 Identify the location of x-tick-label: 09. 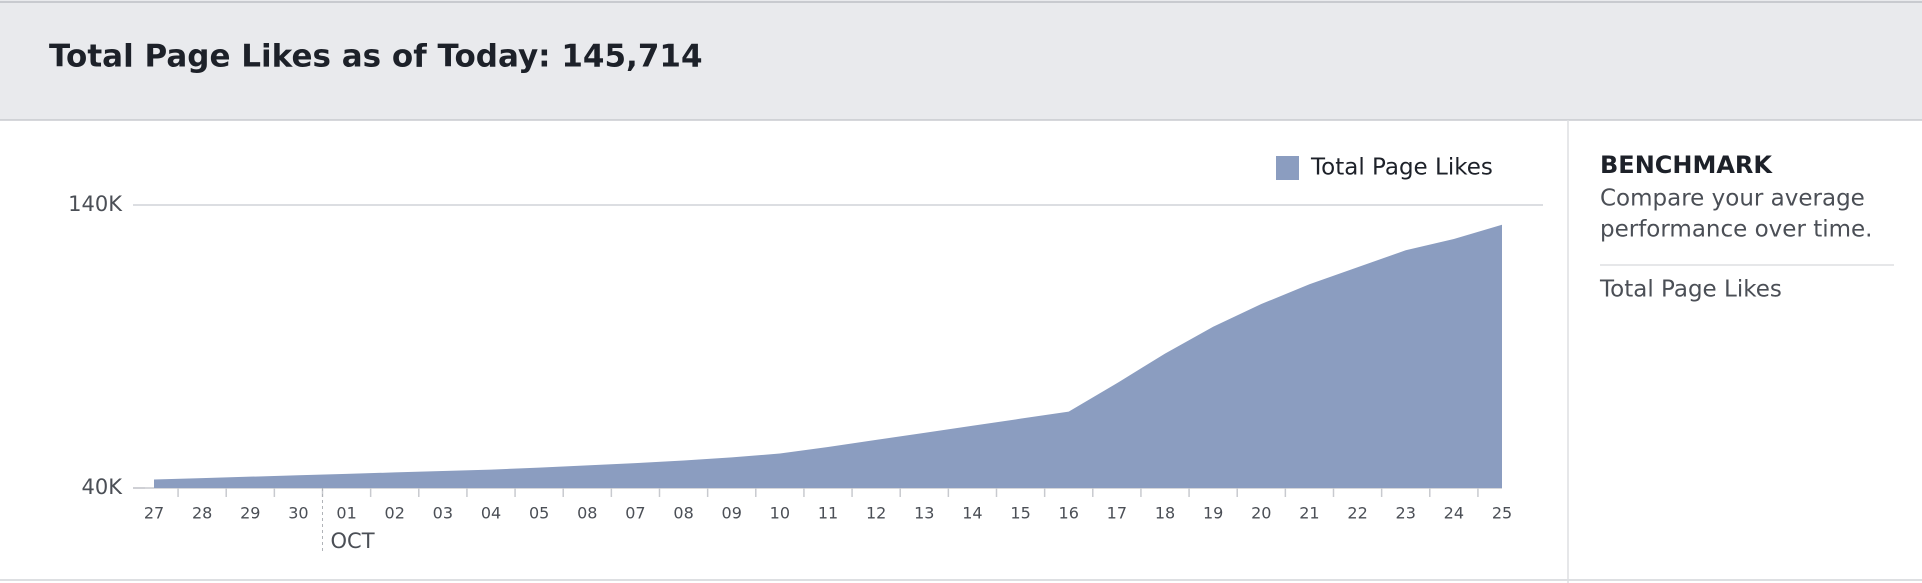
(732, 513).